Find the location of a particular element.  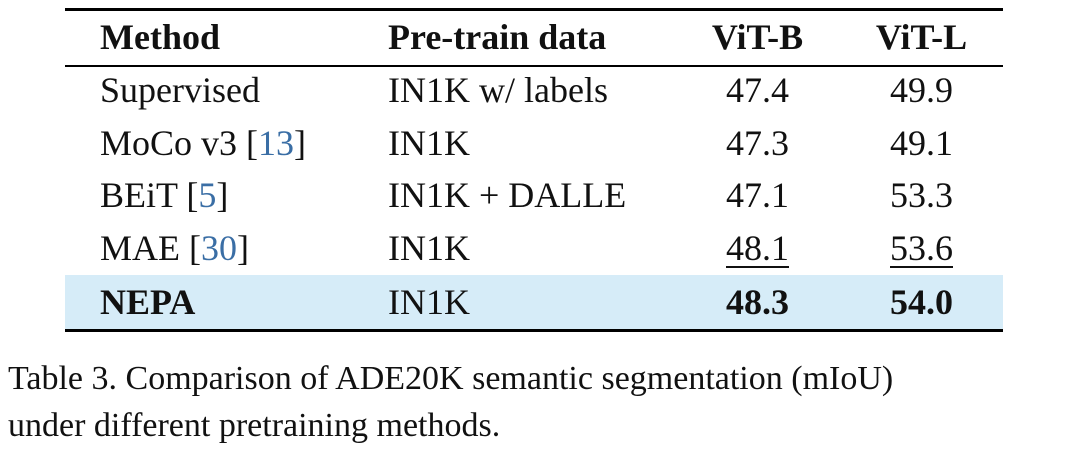

value: 47.4 is located at coordinates (757, 90).